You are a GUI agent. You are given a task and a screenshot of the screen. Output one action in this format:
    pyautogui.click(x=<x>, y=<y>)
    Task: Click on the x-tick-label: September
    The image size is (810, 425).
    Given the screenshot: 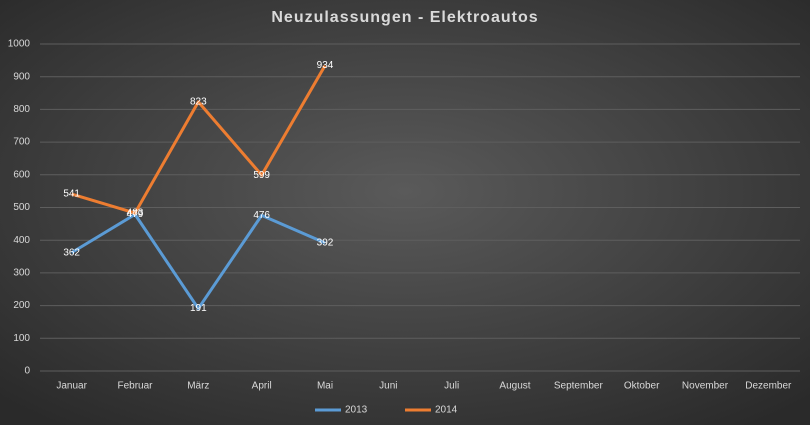 What is the action you would take?
    pyautogui.click(x=579, y=386)
    